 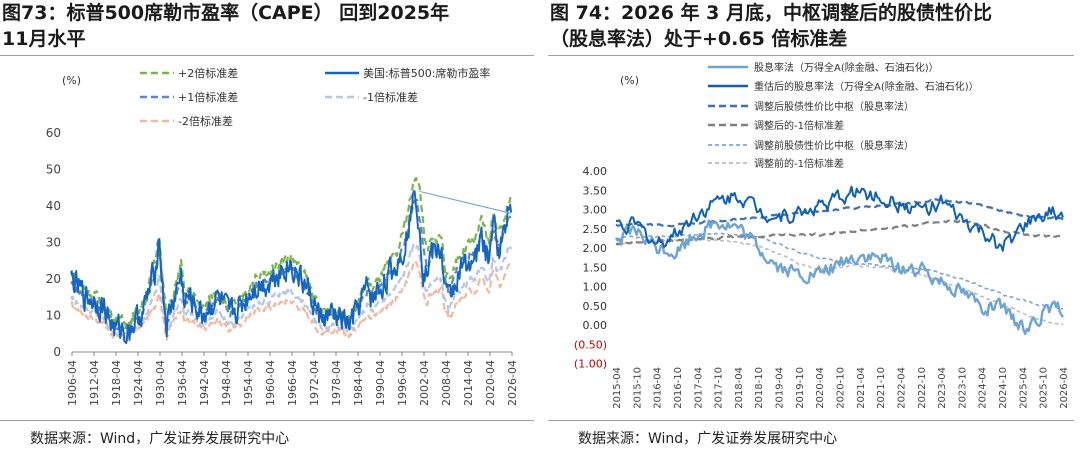 What do you see at coordinates (839, 213) in the screenshot?
I see `series-adj-mid` at bounding box center [839, 213].